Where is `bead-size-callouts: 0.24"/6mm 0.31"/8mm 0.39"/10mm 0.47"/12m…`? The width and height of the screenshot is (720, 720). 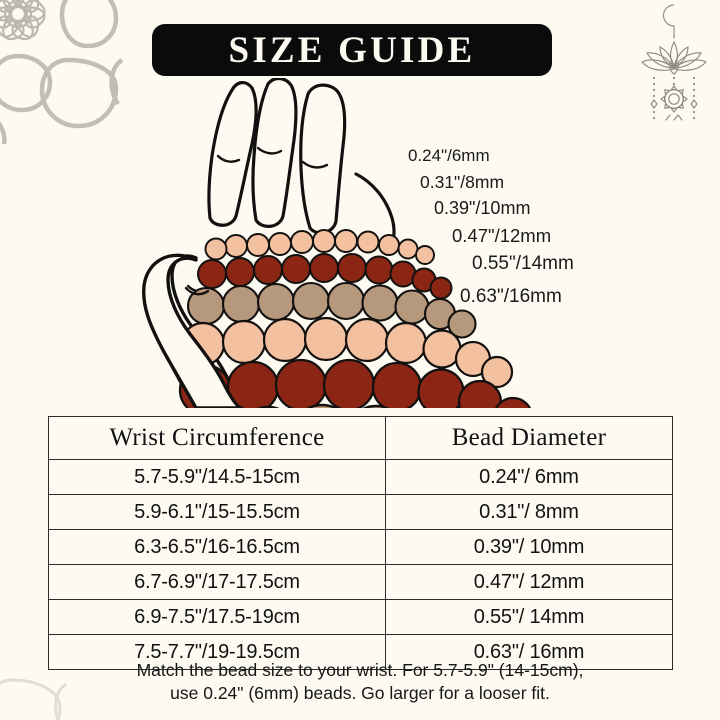
bead-size-callouts: 0.24"/6mm 0.31"/8mm 0.39"/10mm 0.47"/12m… is located at coordinates (560, 238).